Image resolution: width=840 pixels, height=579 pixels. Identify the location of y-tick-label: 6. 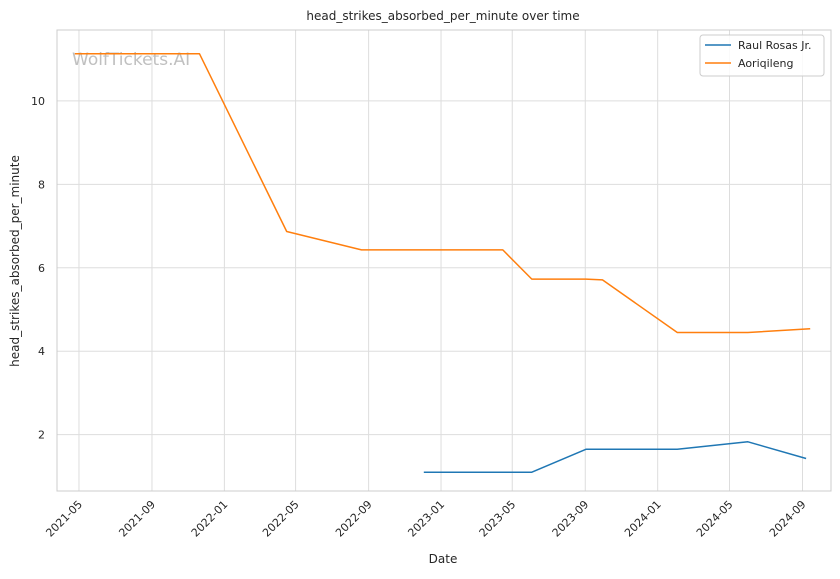
(41, 268).